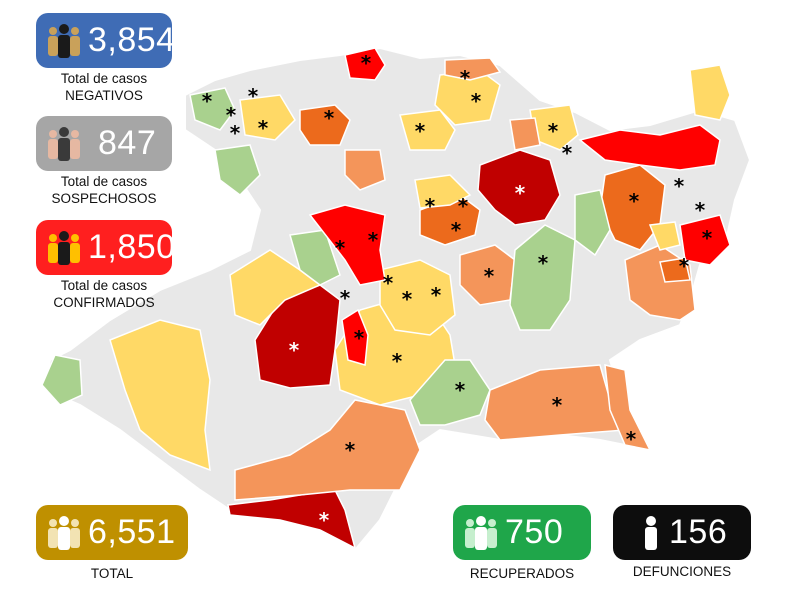  Describe the element at coordinates (104, 198) in the screenshot. I see `sospechosos-label-line2: SOSPECHOSOS` at that location.